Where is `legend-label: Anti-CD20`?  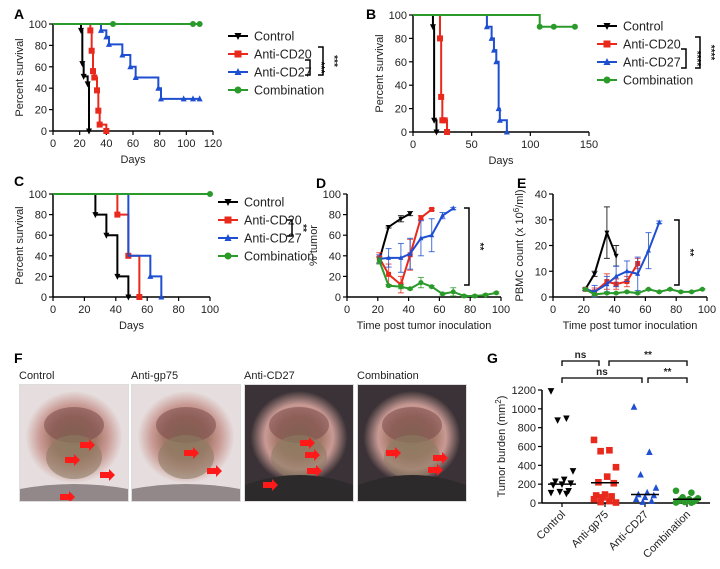
legend-label: Anti-CD20 is located at coordinates (283, 55).